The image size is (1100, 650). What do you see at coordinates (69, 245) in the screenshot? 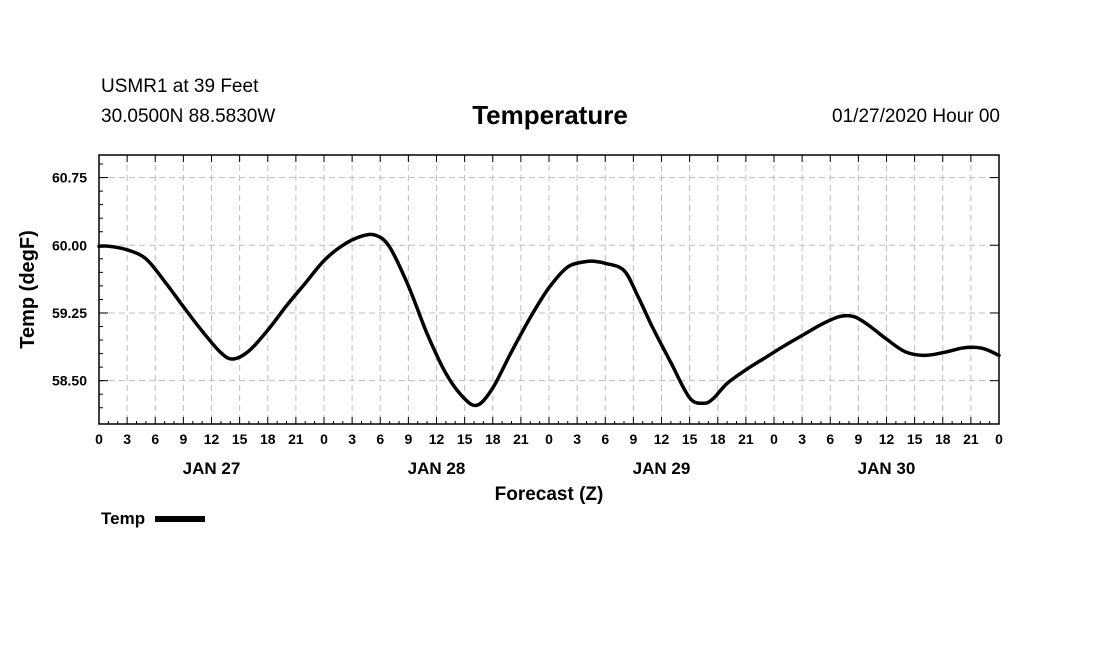
I see `y-tick-label: 60.00` at bounding box center [69, 245].